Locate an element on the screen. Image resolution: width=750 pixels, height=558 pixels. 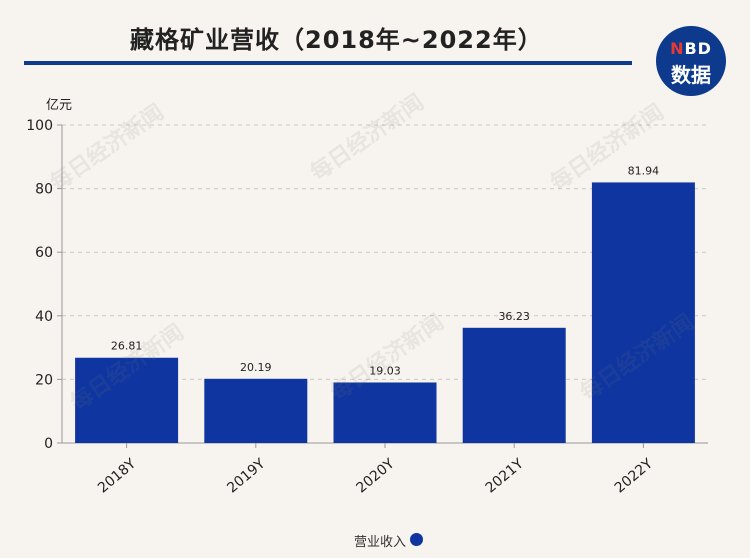
logo-text-n: N is located at coordinates (677, 48).